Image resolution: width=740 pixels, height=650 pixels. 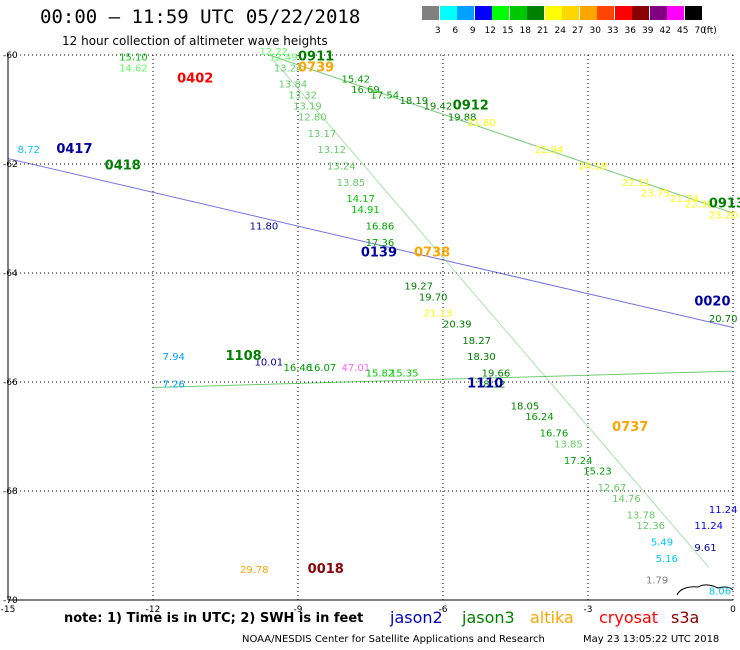 What do you see at coordinates (685, 617) in the screenshot?
I see `satellite-legend-s3a: s3a` at bounding box center [685, 617].